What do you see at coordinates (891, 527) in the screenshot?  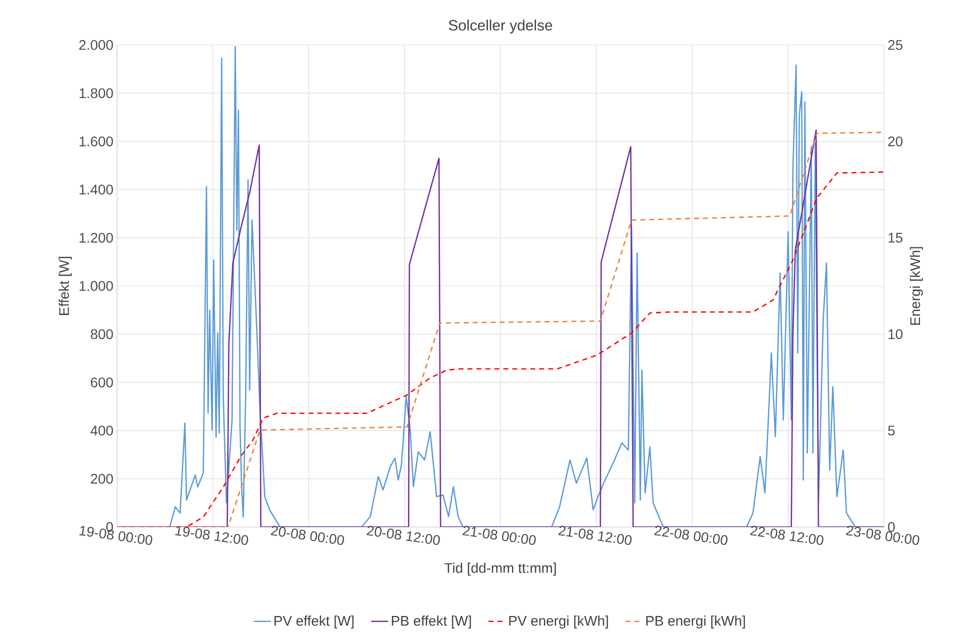 I see `y2-tick-label: 0` at bounding box center [891, 527].